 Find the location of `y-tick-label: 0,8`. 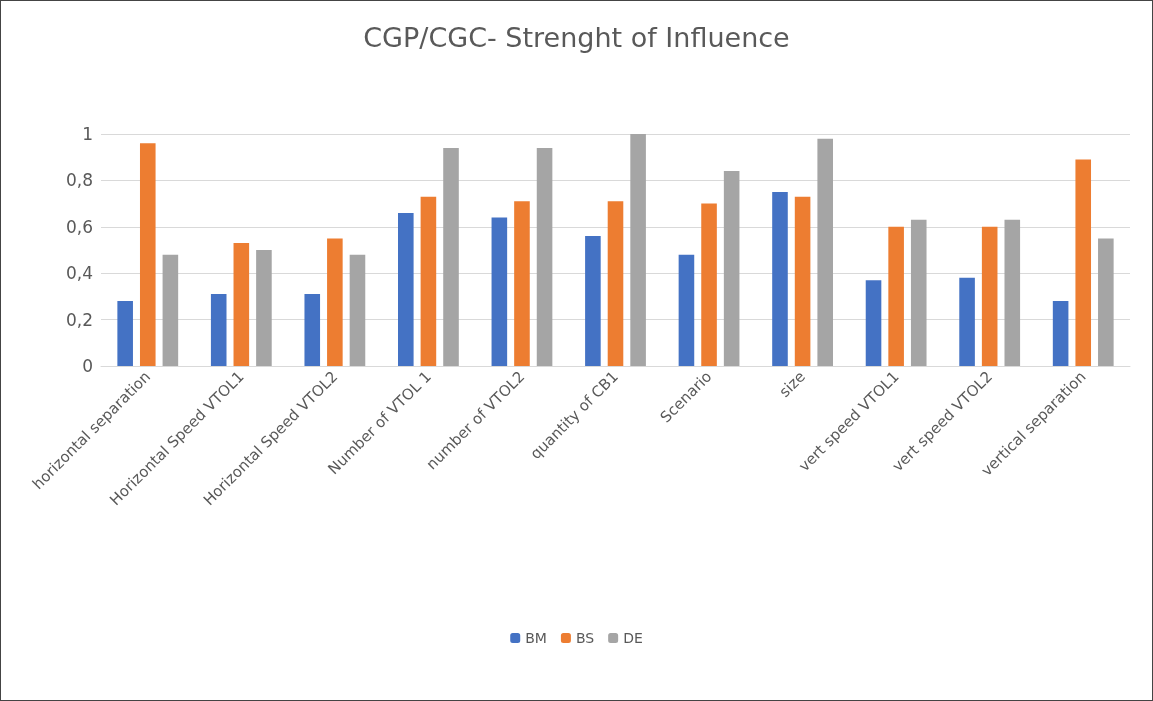

y-tick-label: 0,8 is located at coordinates (79, 180).